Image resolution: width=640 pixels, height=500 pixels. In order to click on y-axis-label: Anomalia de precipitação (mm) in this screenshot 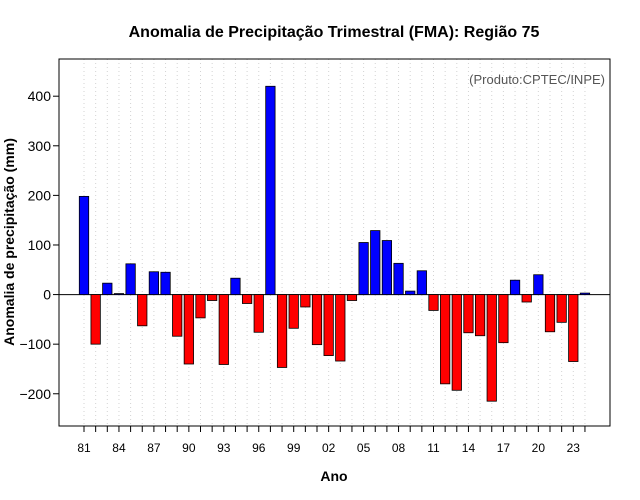, I will do `click(9, 242)`.